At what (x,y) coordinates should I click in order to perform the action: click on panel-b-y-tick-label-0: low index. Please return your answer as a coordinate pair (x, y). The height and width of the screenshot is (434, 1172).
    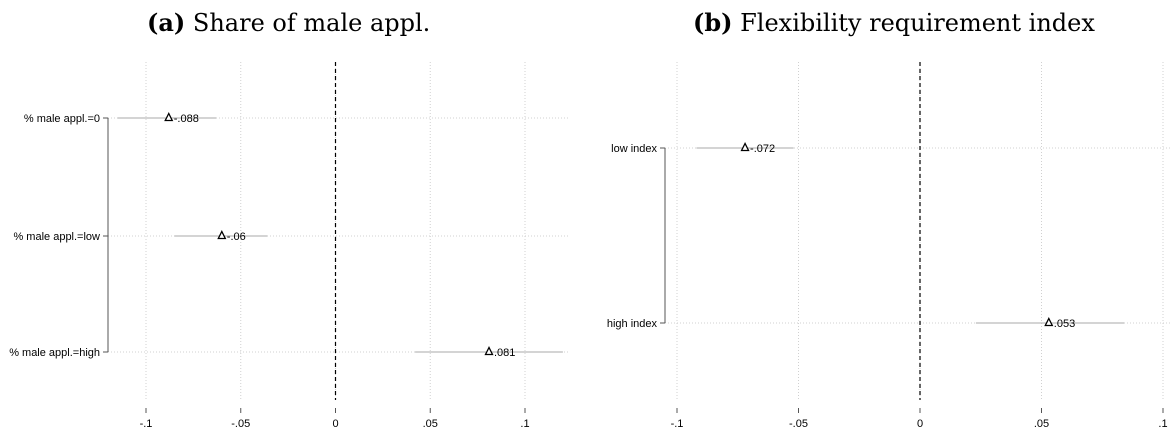
    Looking at the image, I should click on (634, 149).